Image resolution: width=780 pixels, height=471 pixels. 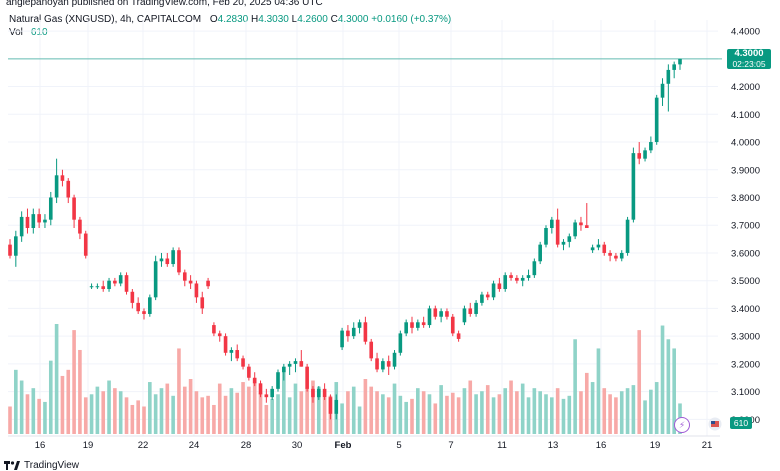 I want to click on flag-icon, so click(x=715, y=424).